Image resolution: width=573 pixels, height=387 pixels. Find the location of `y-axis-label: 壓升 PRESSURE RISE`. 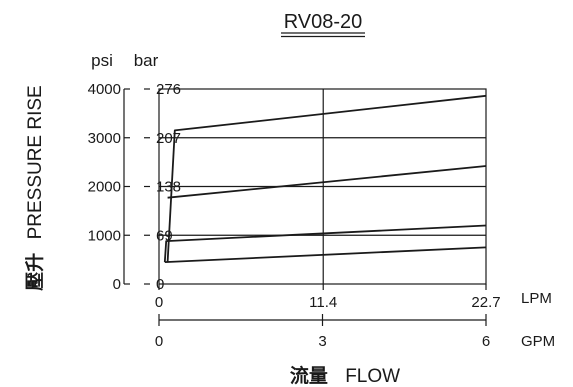

y-axis-label: 壓升 PRESSURE RISE is located at coordinates (35, 187).